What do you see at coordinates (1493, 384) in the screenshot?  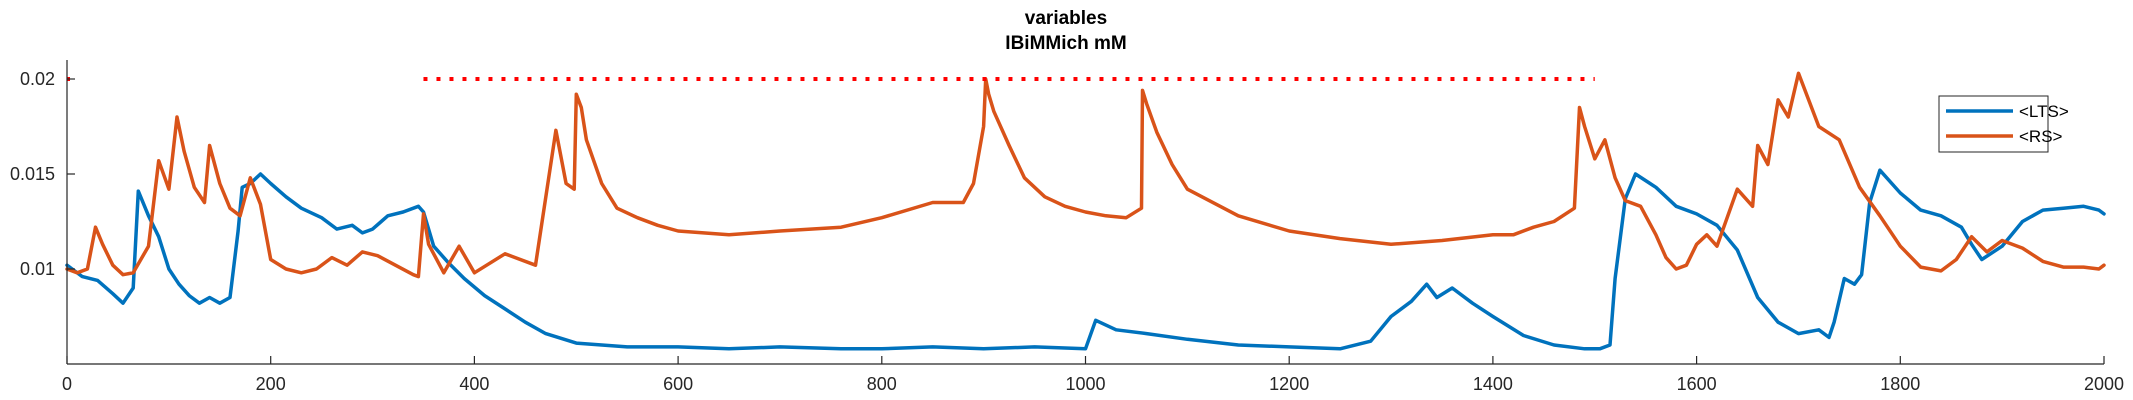 I see `x-tick-label: 1400` at bounding box center [1493, 384].